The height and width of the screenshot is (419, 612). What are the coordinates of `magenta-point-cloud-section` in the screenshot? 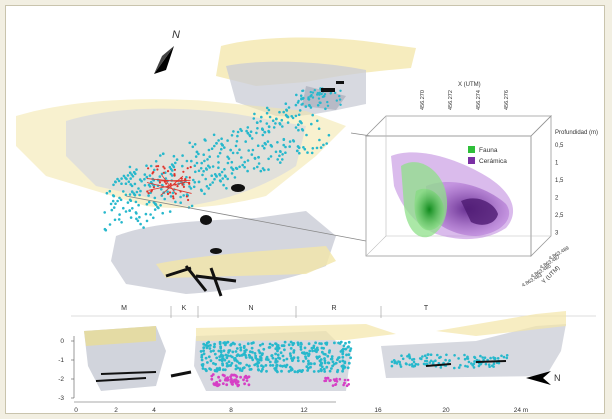 It's located at (280, 380).